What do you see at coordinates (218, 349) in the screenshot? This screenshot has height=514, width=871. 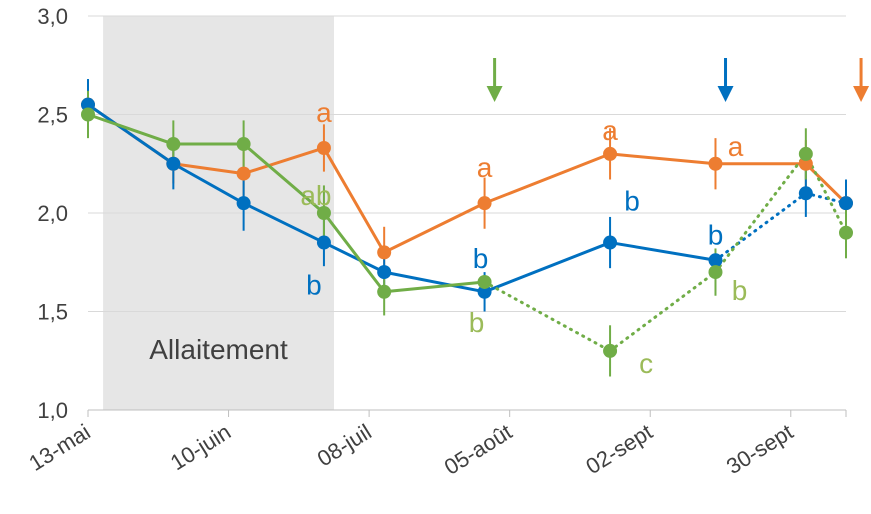 I see `shaded-region-label: Allaitement` at bounding box center [218, 349].